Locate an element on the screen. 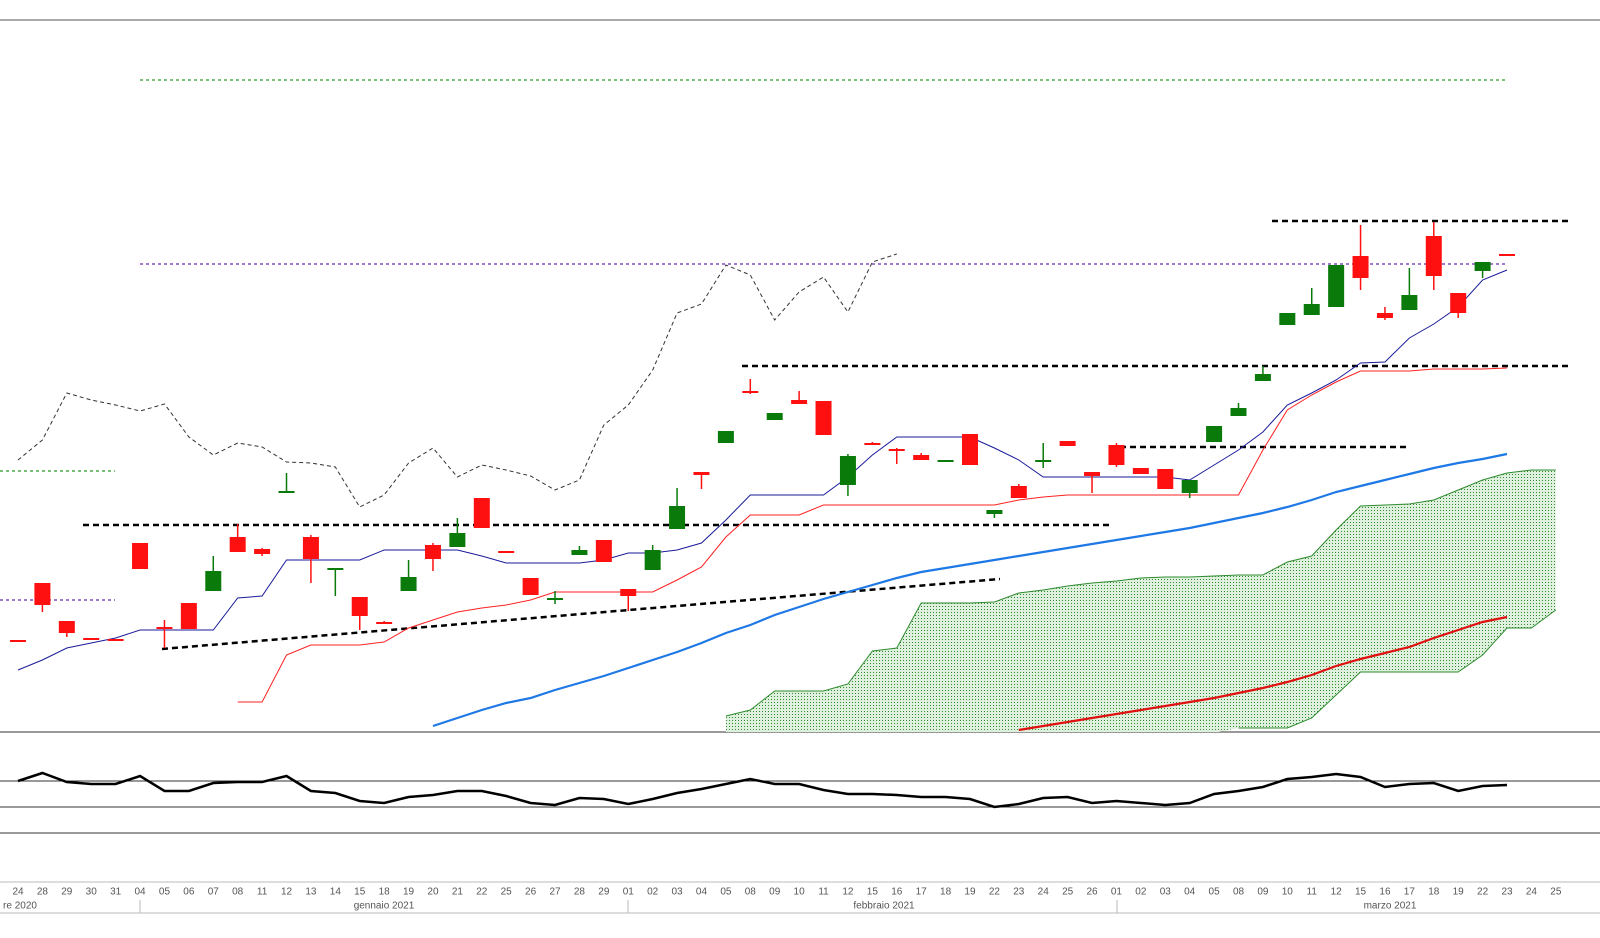 The image size is (1600, 938). x-tick-label: 31 is located at coordinates (116, 892).